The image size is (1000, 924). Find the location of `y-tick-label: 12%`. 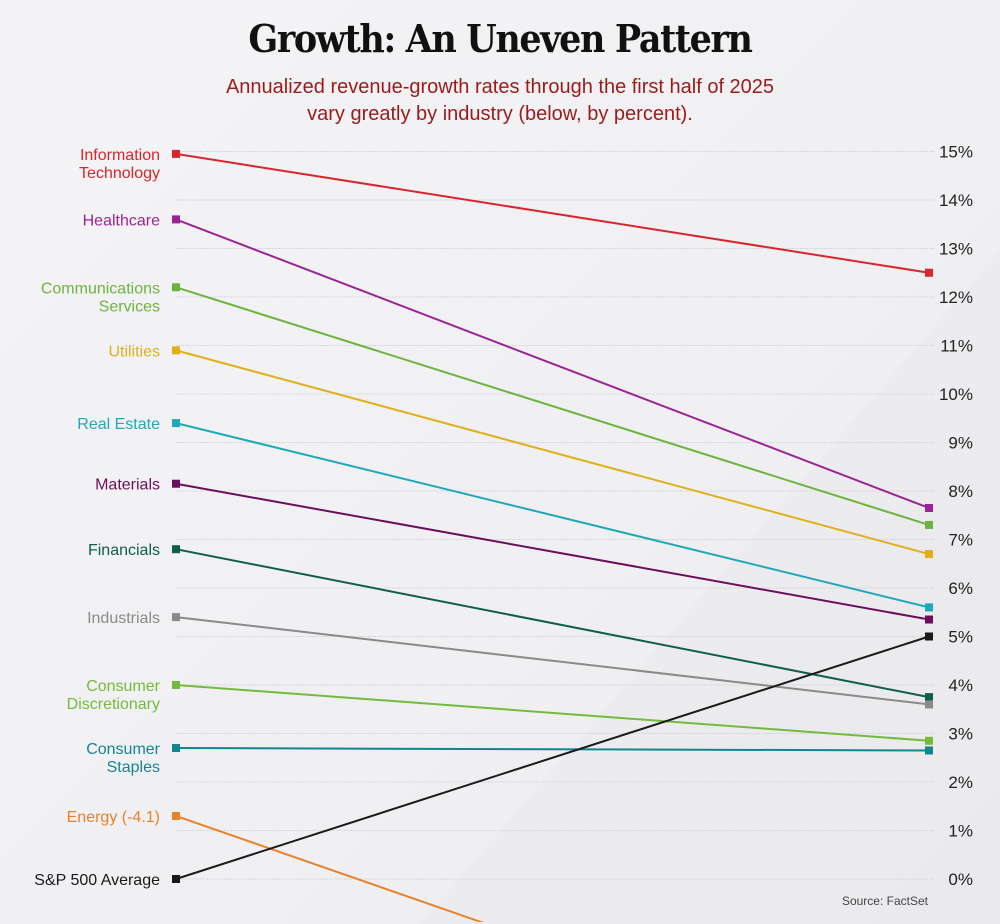

y-tick-label: 12% is located at coordinates (956, 297).